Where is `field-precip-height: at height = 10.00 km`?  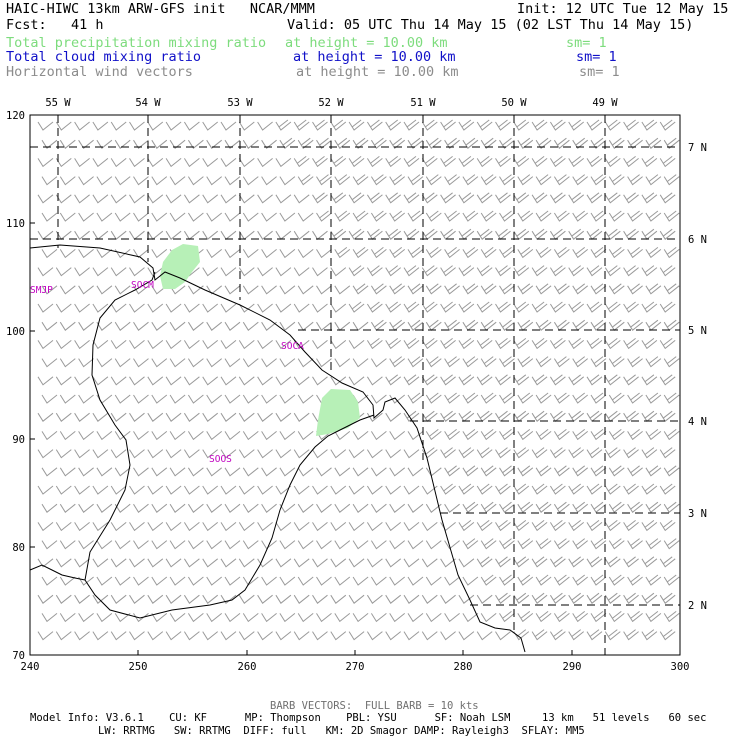 field-precip-height: at height = 10.00 km is located at coordinates (366, 43).